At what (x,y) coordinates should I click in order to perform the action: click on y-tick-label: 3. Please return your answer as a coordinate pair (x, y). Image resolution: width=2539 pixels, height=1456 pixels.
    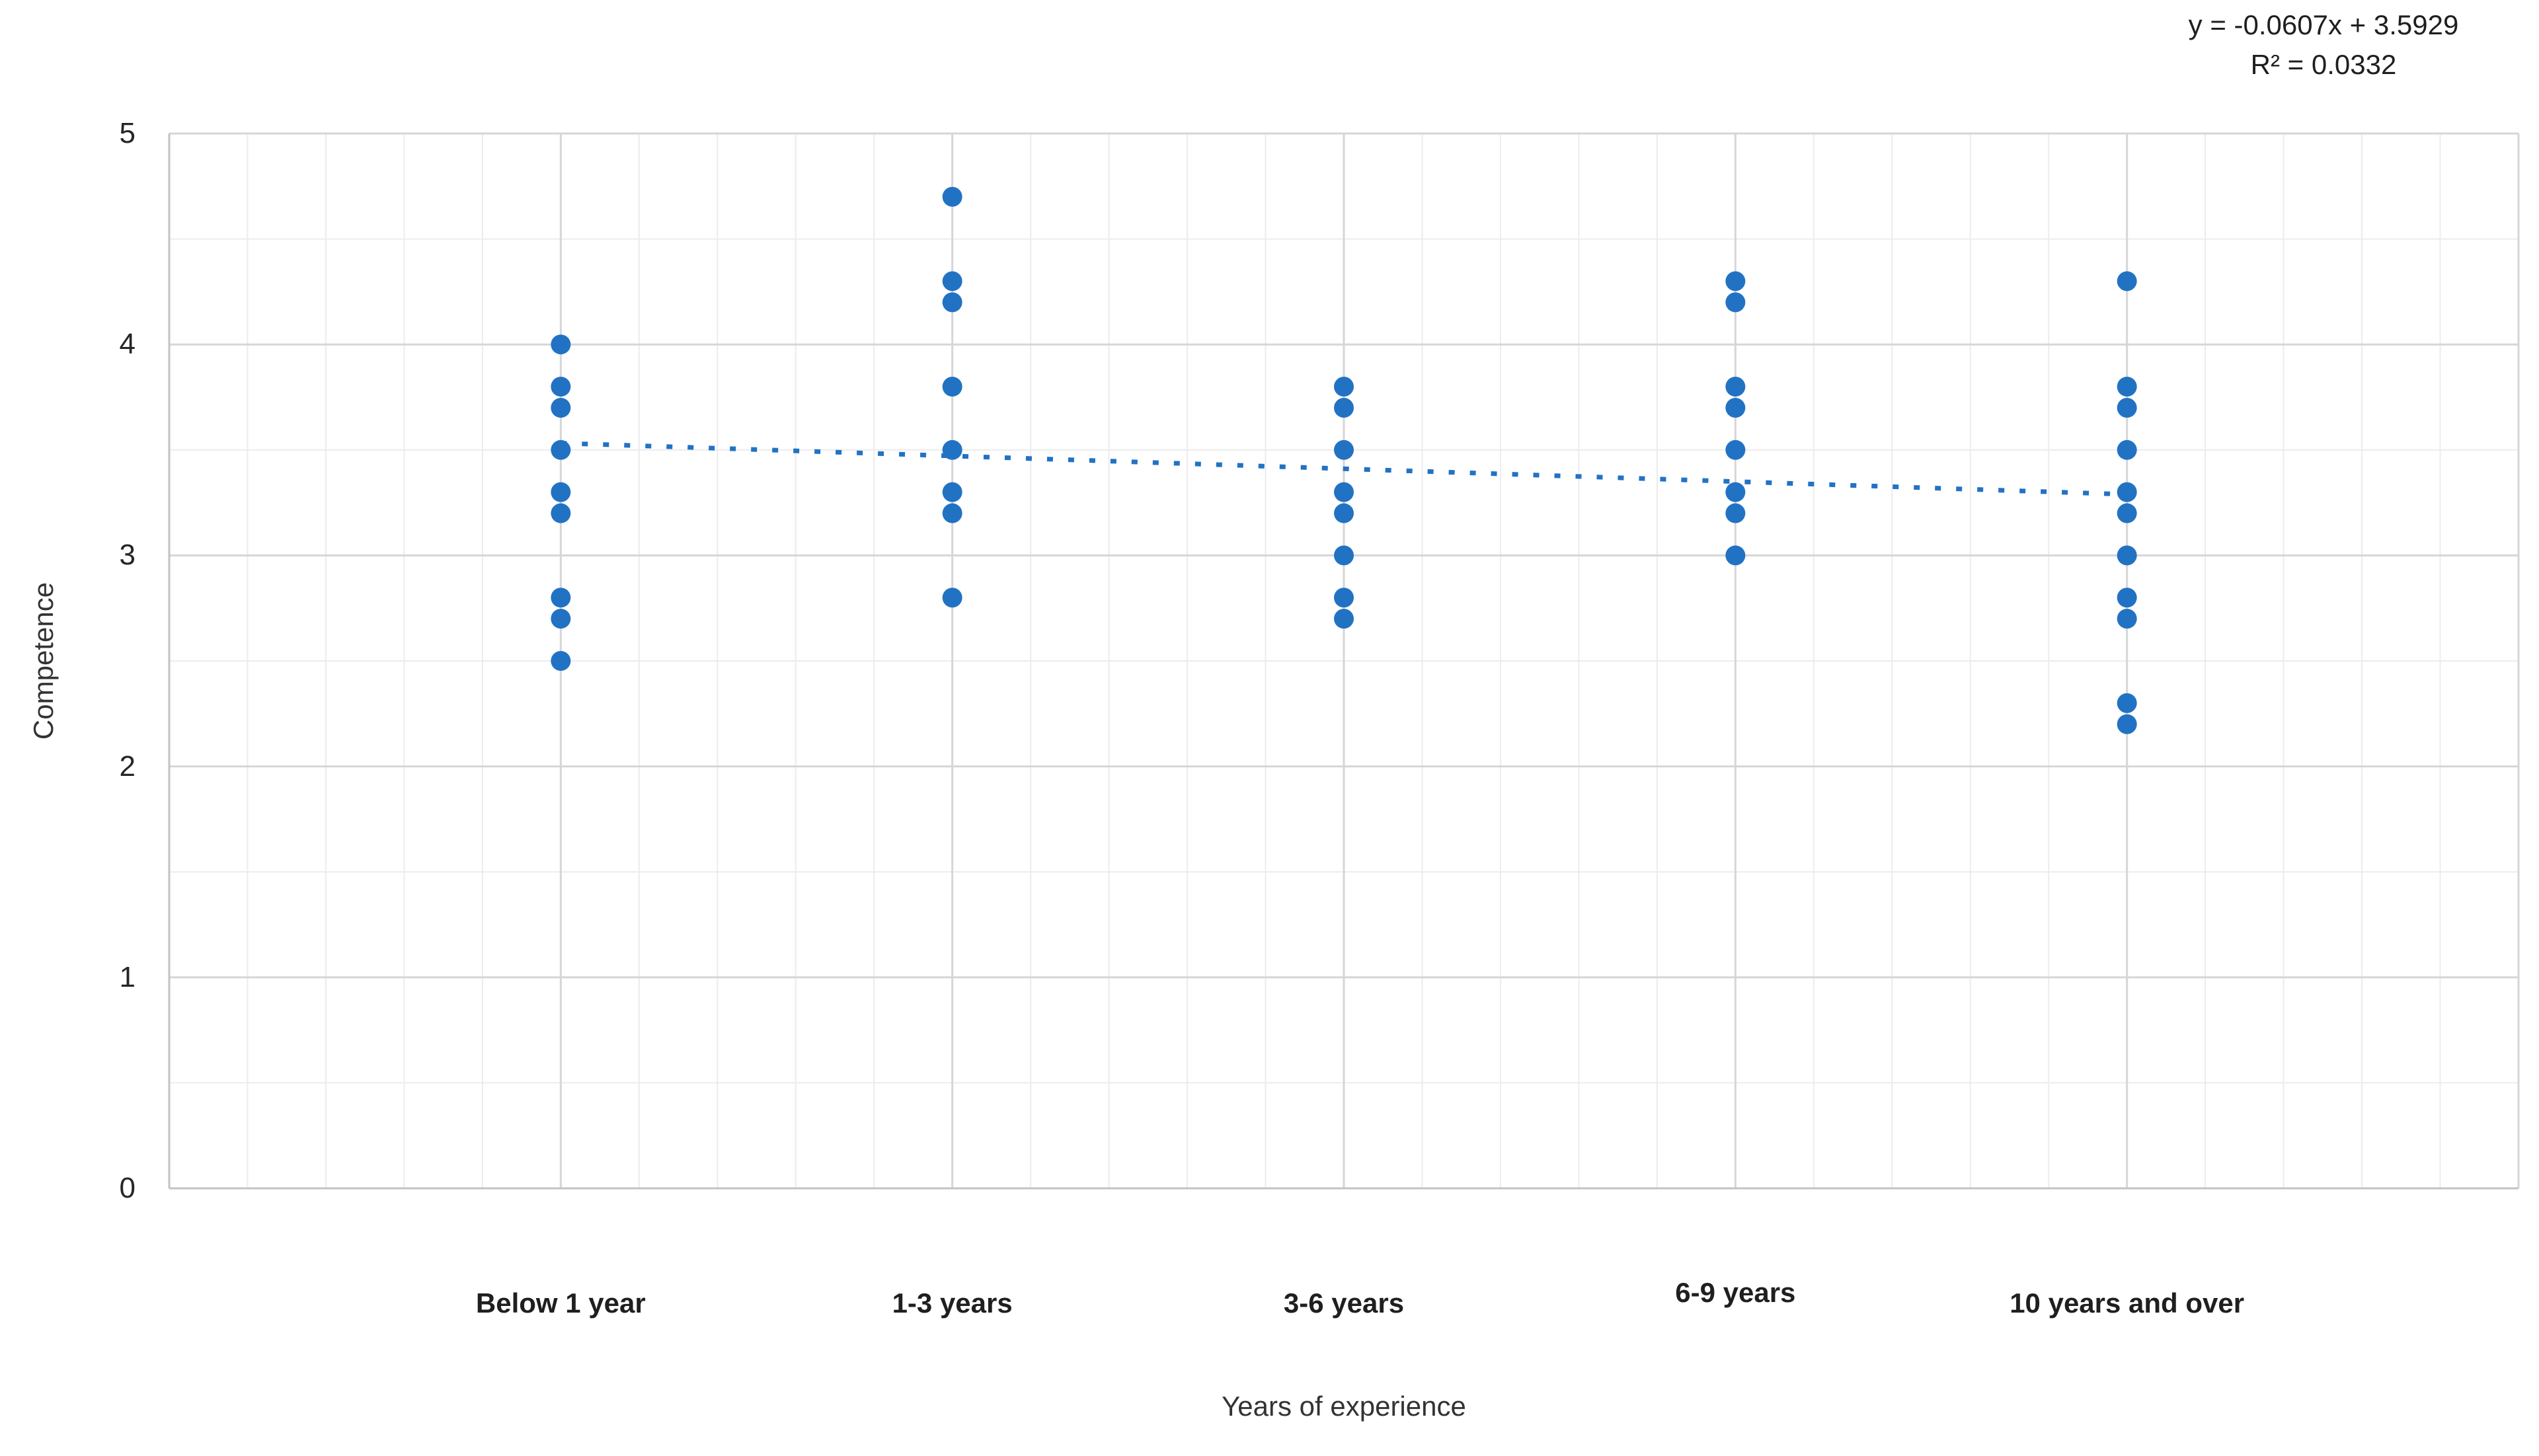
    Looking at the image, I should click on (127, 555).